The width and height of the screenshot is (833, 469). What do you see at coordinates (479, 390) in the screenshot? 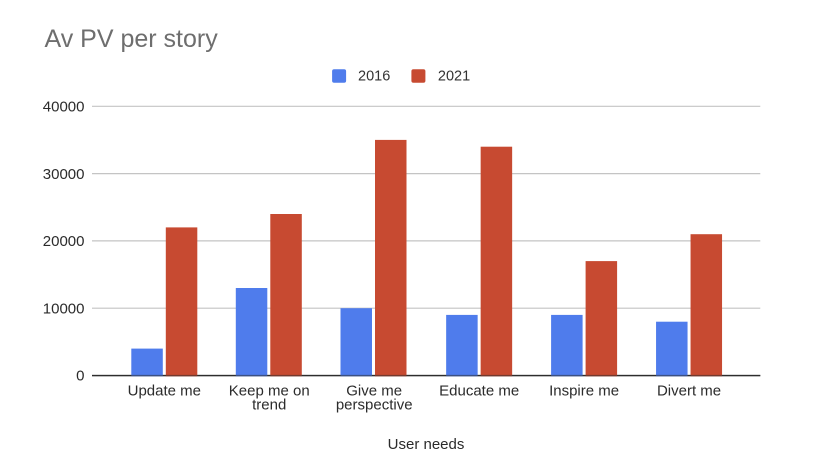
I see `svg-text: Educate me` at bounding box center [479, 390].